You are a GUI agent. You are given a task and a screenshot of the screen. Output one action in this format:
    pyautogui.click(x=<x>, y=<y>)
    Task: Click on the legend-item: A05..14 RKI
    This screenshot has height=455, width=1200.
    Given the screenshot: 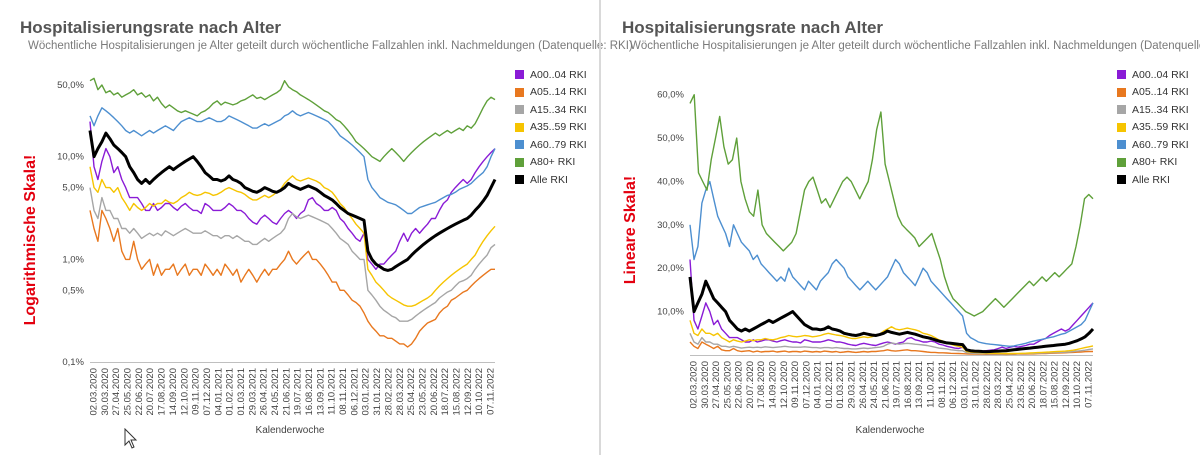 What is the action you would take?
    pyautogui.click(x=551, y=93)
    